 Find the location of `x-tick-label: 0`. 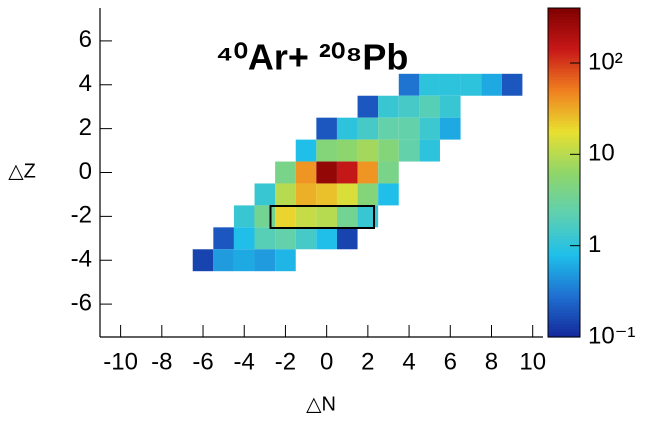

x-tick-label: 0 is located at coordinates (326, 361).